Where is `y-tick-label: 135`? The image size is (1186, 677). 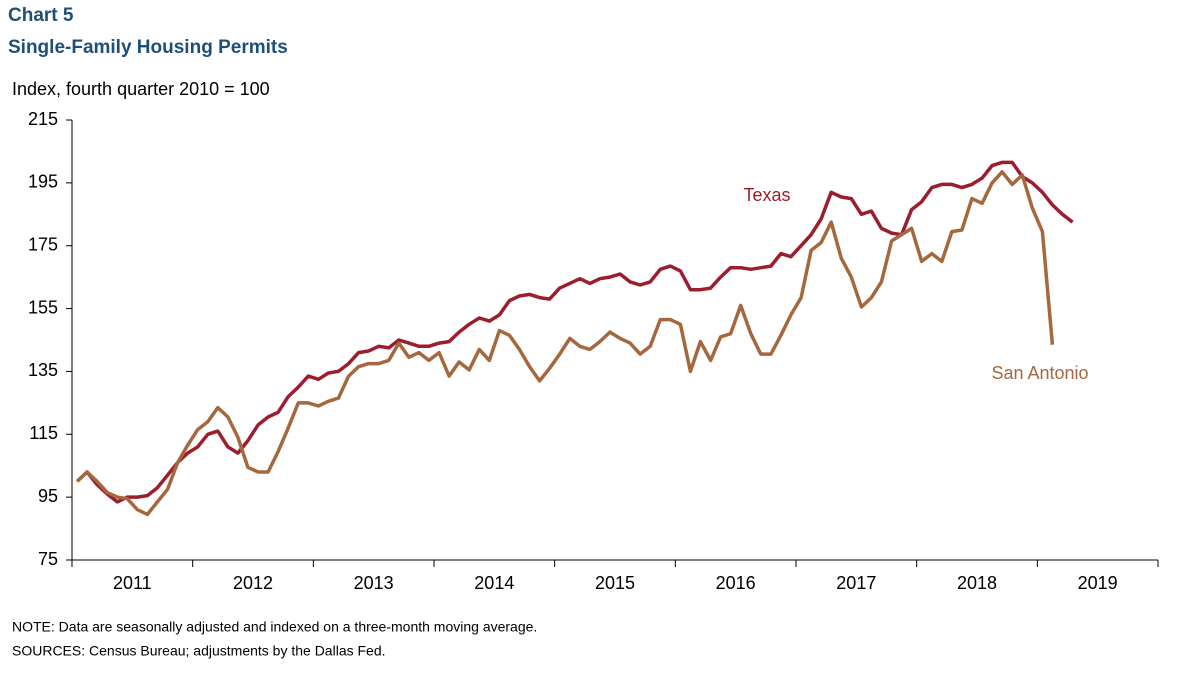 y-tick-label: 135 is located at coordinates (43, 370).